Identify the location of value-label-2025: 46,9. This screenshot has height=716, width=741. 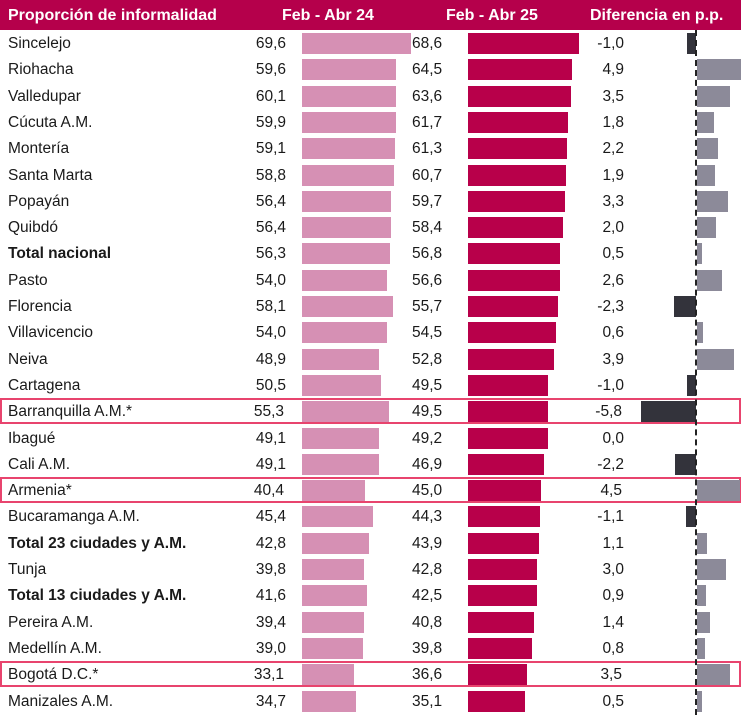
(427, 464).